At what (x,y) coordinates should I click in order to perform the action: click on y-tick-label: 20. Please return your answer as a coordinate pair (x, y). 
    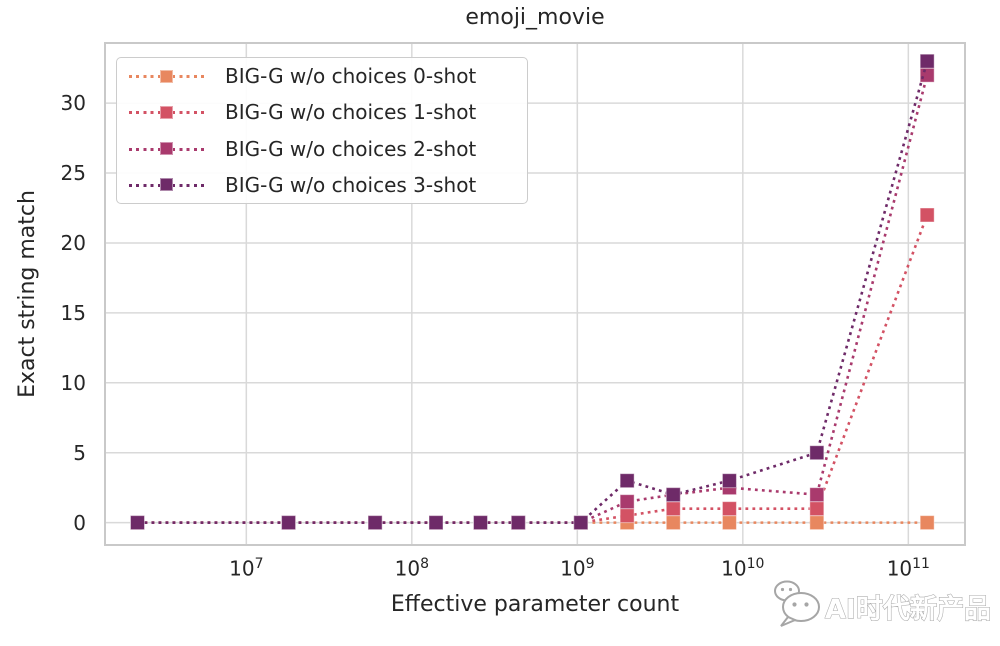
    Looking at the image, I should click on (73, 242).